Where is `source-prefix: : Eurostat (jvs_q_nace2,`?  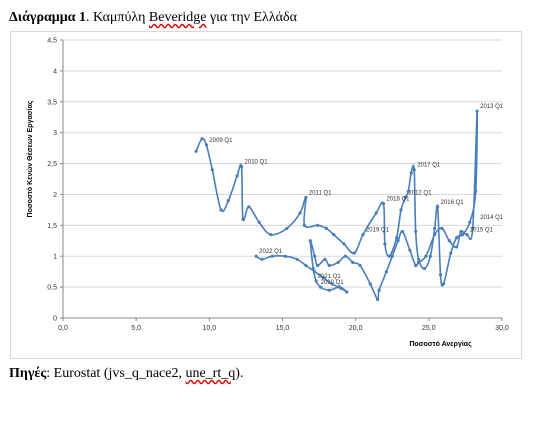
source-prefix: : Eurostat (jvs_q_nace2, is located at coordinates (116, 373).